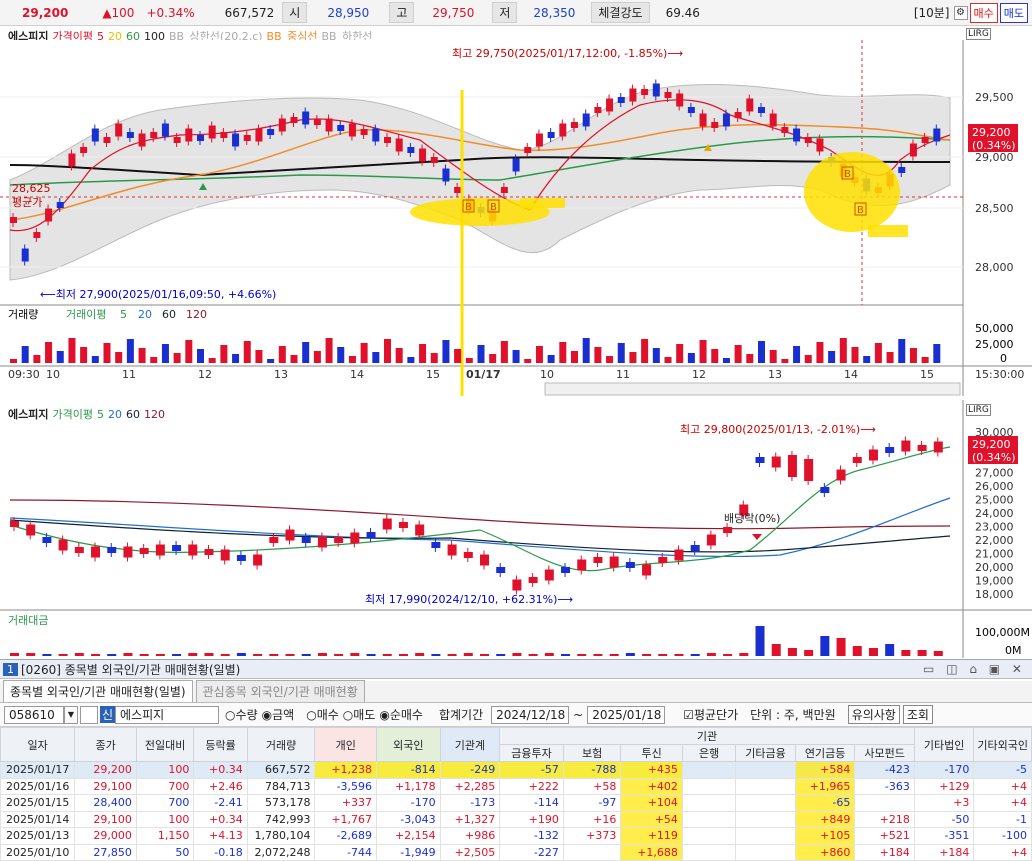 Image resolution: width=1032 pixels, height=861 pixels. Describe the element at coordinates (651, 753) in the screenshot. I see `col-trust: 투신` at that location.